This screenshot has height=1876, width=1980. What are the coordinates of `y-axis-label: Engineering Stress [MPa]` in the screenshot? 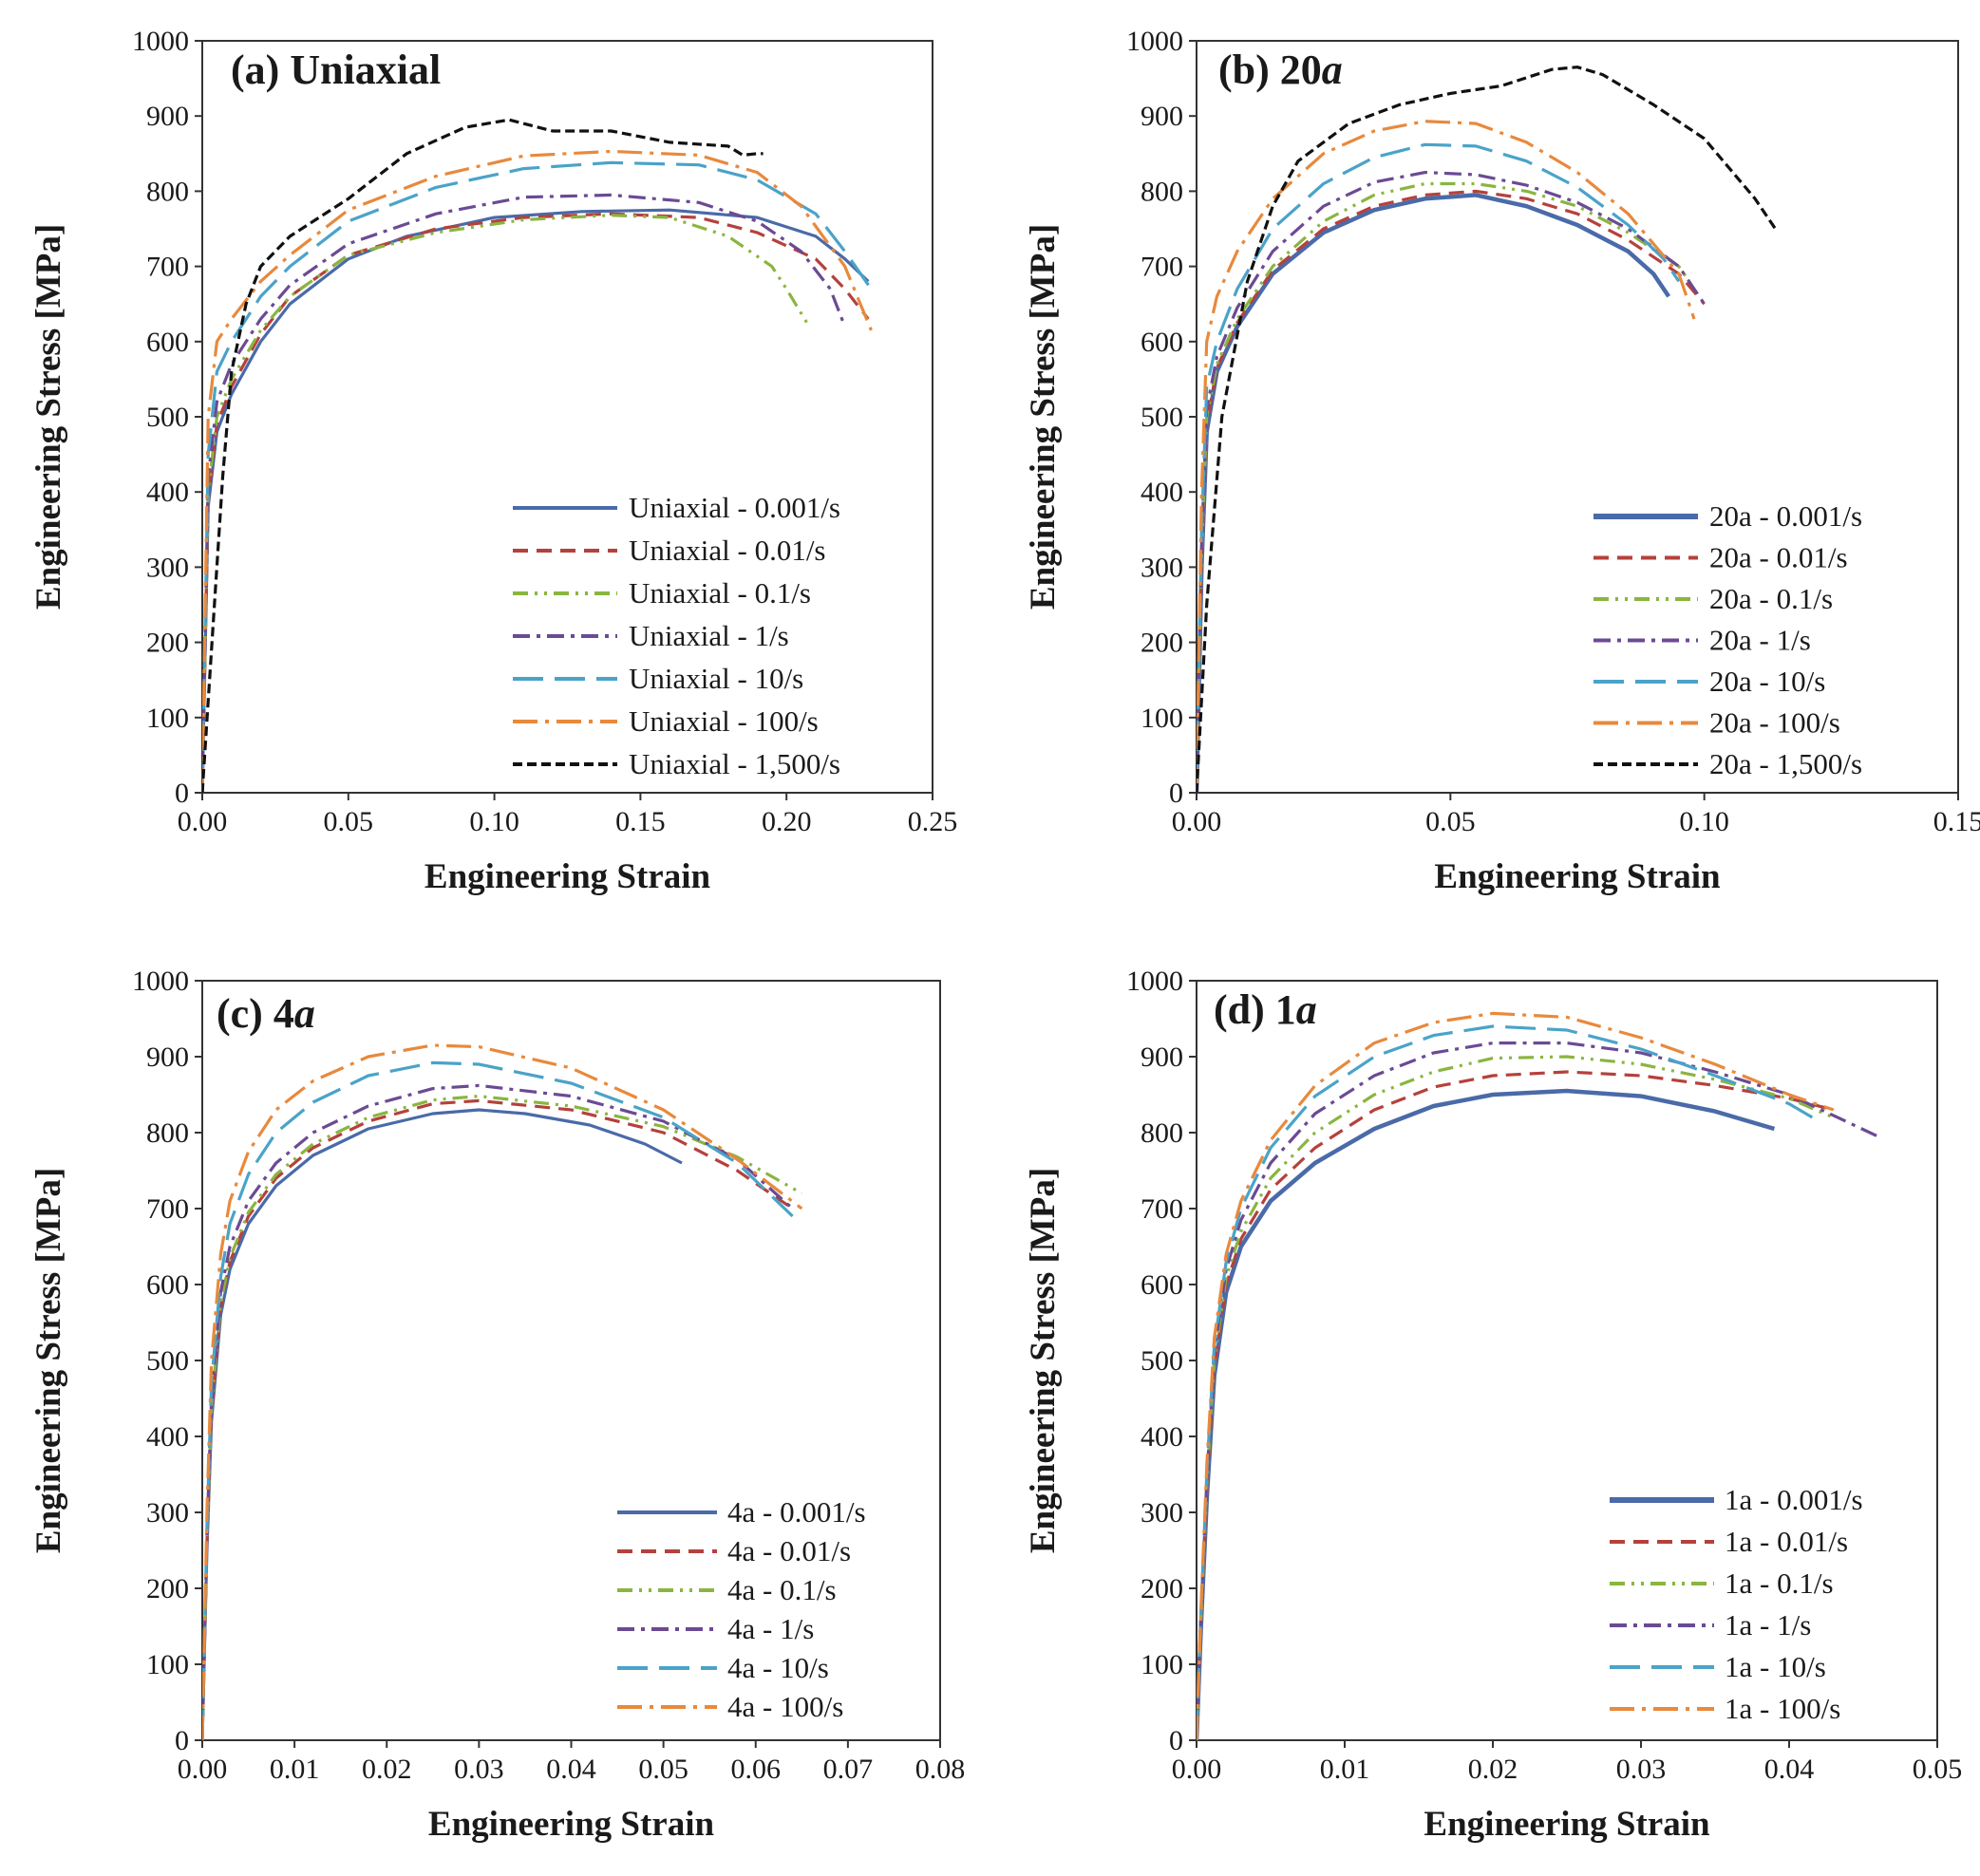 It's located at (1043, 417).